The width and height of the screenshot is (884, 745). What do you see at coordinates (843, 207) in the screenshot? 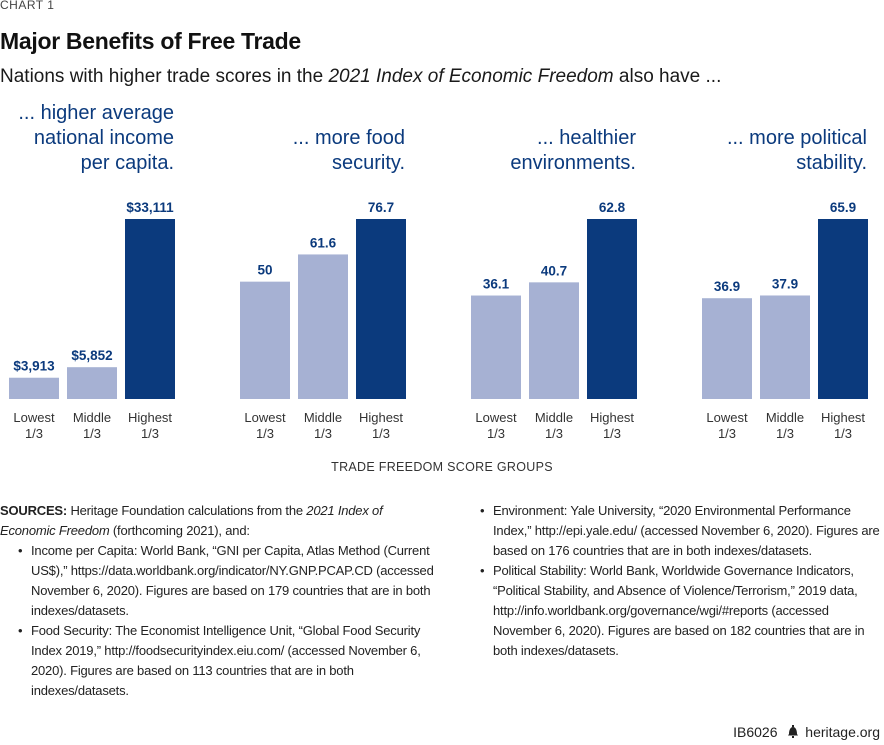
I see `value-label: 65.9` at bounding box center [843, 207].